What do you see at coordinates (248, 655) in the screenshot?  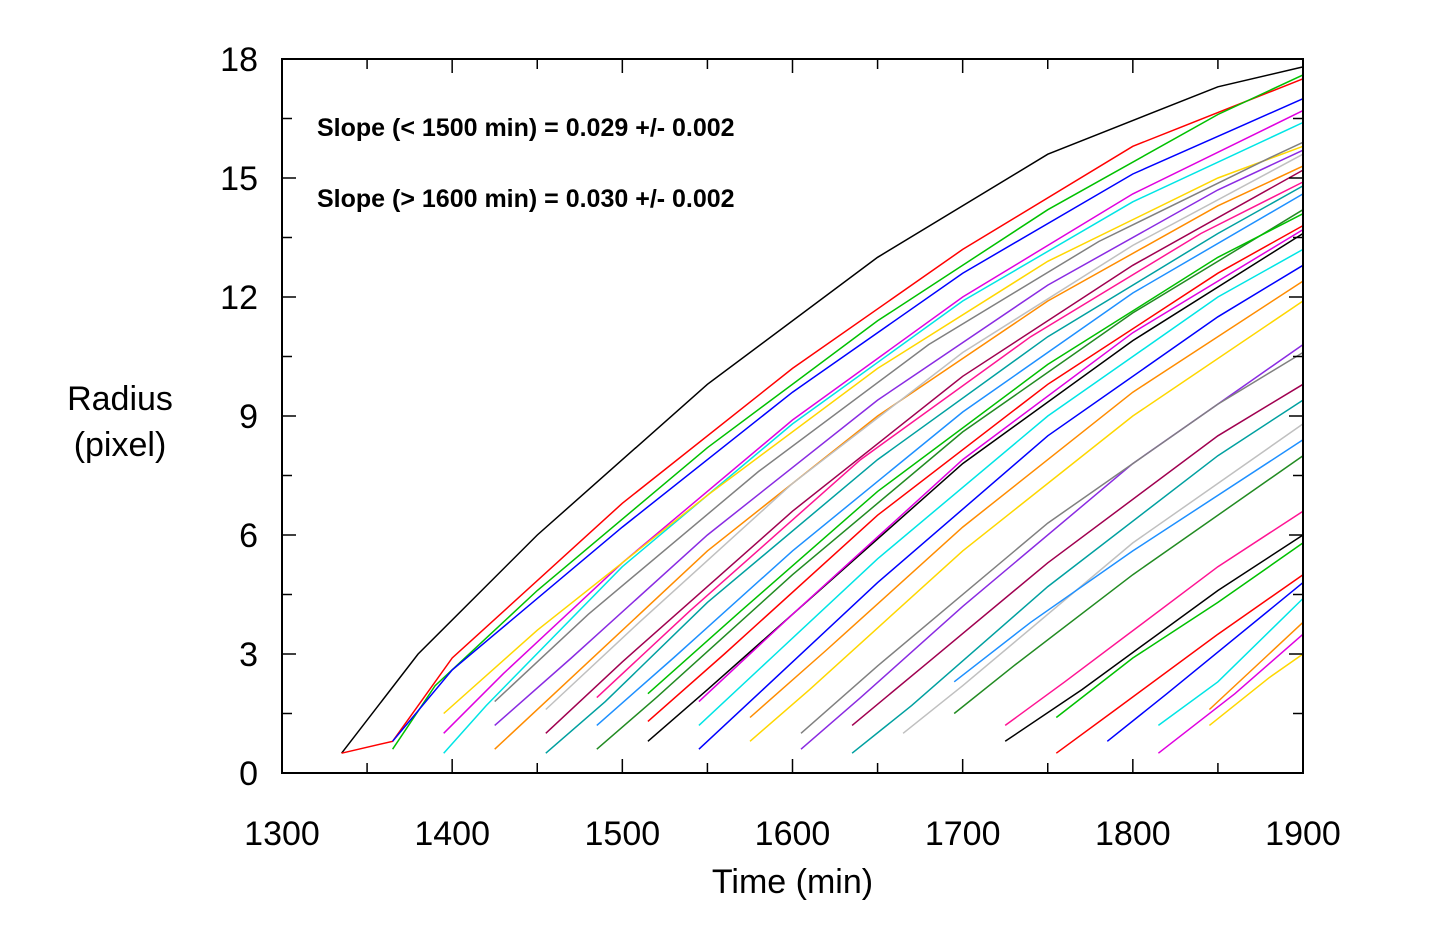 I see `y-tick-label: 3` at bounding box center [248, 655].